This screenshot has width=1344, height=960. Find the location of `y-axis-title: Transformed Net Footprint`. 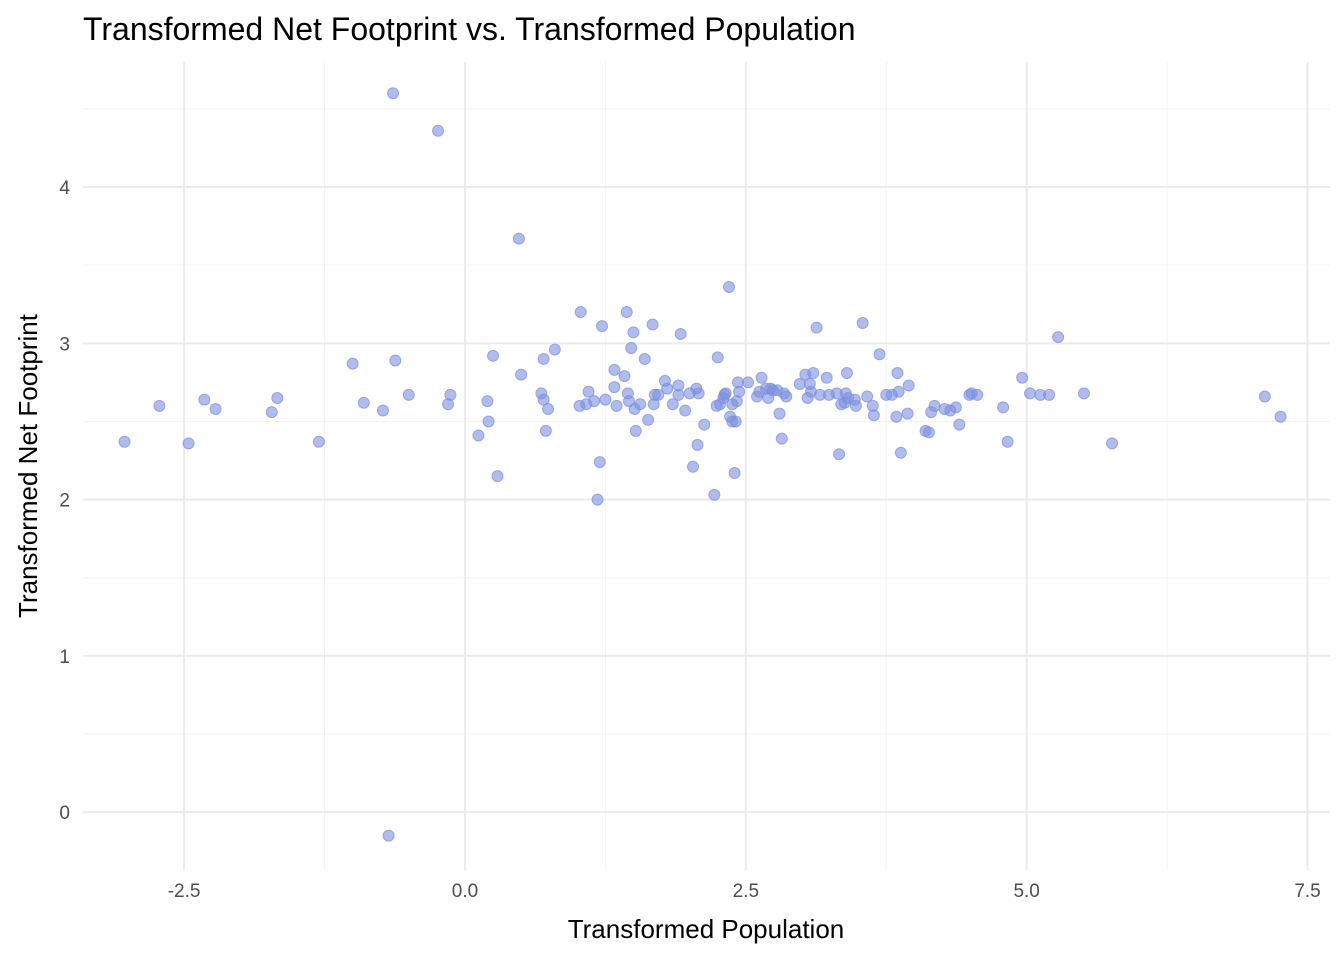

y-axis-title: Transformed Net Footprint is located at coordinates (28, 465).